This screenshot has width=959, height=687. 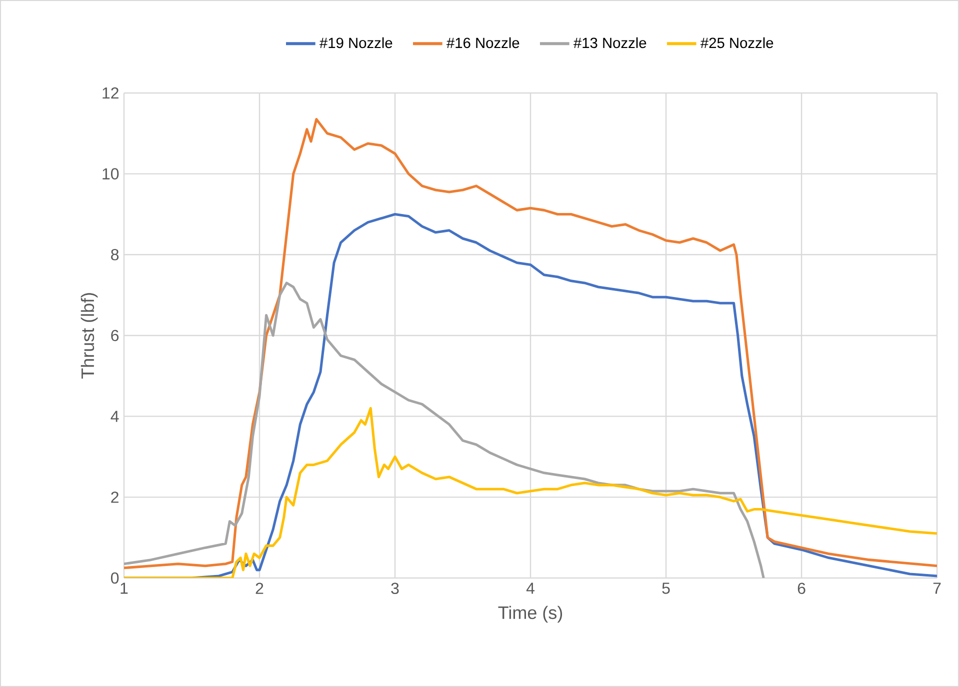 I want to click on legend-label: #16 Nozzle, so click(x=483, y=42).